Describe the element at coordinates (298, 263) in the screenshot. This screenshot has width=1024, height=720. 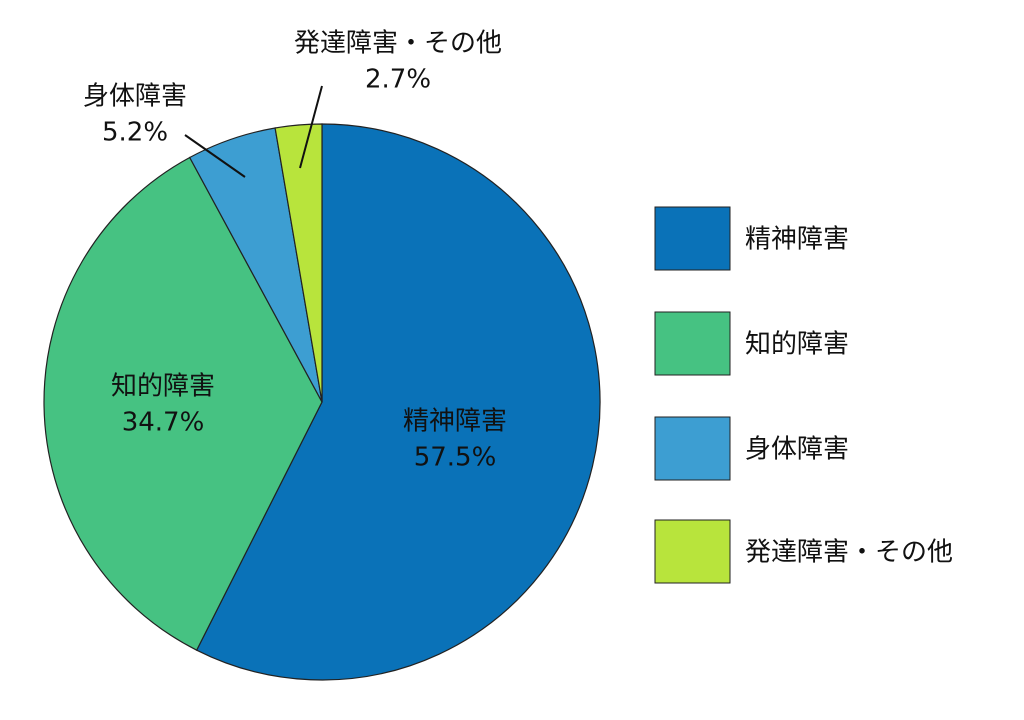
I see `pie-slice` at that location.